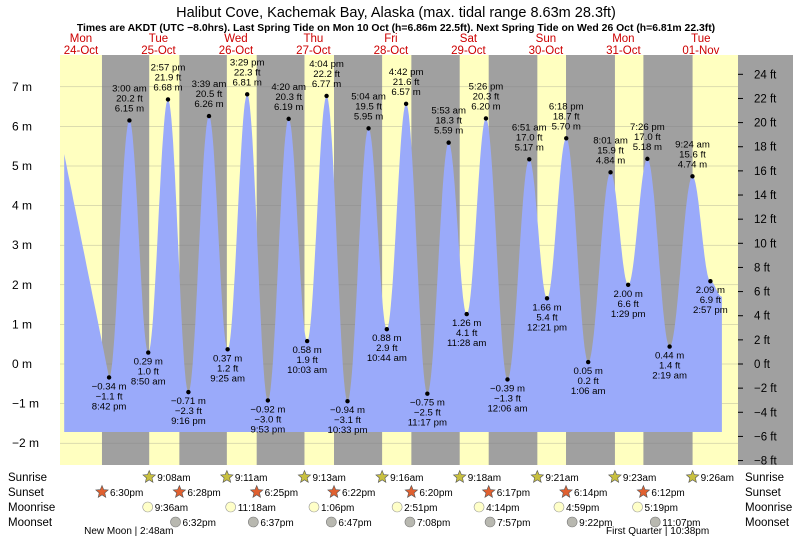  What do you see at coordinates (326, 74) in the screenshot?
I see `high-tide-label: 22.2 ft` at bounding box center [326, 74].